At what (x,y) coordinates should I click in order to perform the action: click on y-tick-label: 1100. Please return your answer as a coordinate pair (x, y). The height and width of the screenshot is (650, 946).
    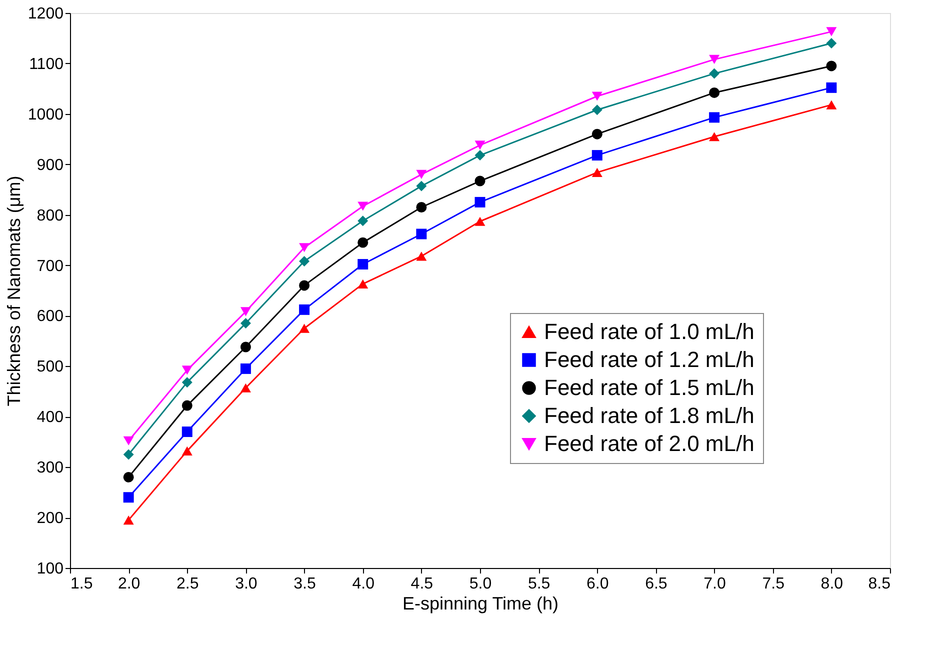
    Looking at the image, I should click on (46, 64).